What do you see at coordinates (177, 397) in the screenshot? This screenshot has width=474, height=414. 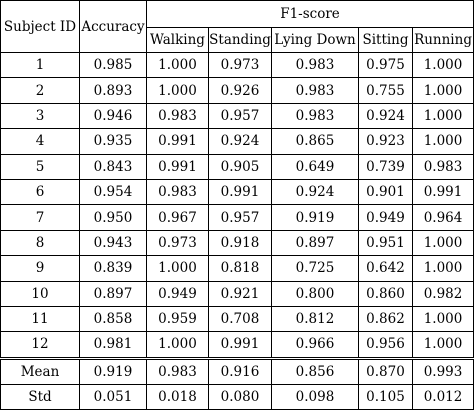 I see `cell-walking: 0.018` at bounding box center [177, 397].